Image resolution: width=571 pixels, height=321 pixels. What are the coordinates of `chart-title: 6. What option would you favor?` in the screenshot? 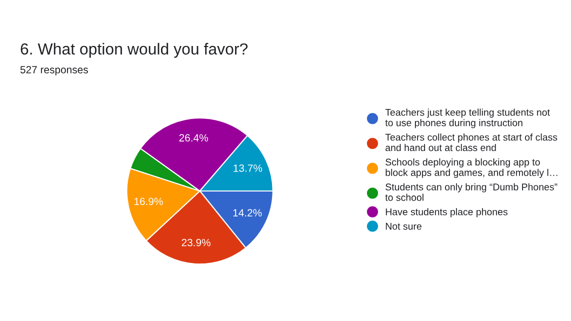 It's located at (134, 50).